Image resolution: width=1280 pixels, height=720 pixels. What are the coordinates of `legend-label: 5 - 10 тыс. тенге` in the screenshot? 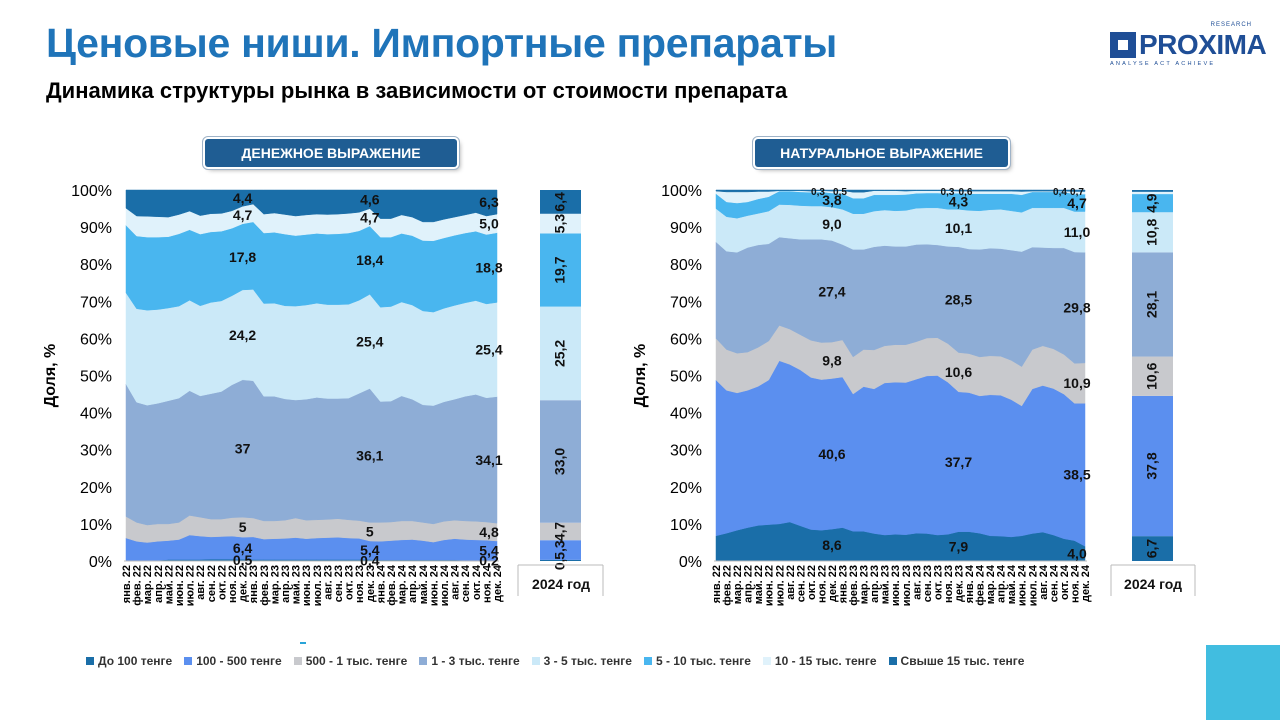 It's located at (703, 661).